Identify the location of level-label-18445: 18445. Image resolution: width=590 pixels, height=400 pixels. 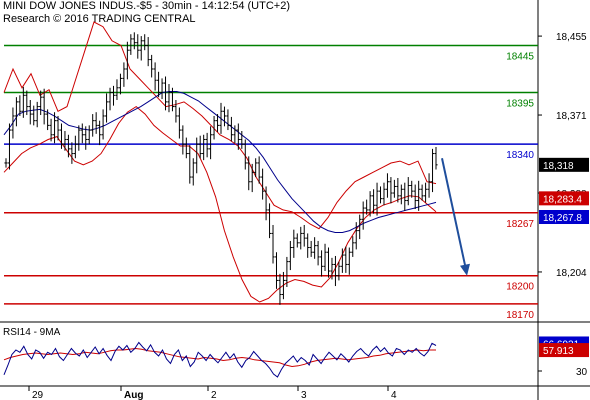
(520, 56).